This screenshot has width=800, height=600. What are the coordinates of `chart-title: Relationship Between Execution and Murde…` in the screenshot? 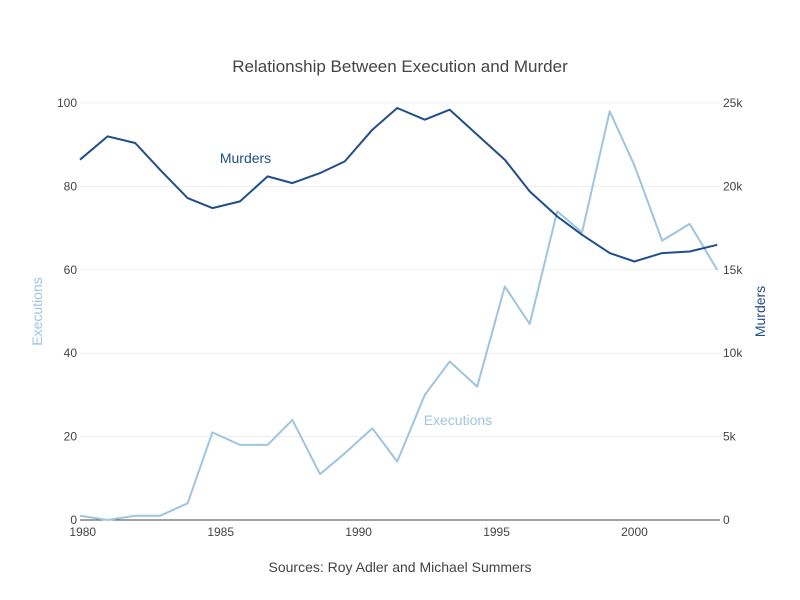 It's located at (400, 66).